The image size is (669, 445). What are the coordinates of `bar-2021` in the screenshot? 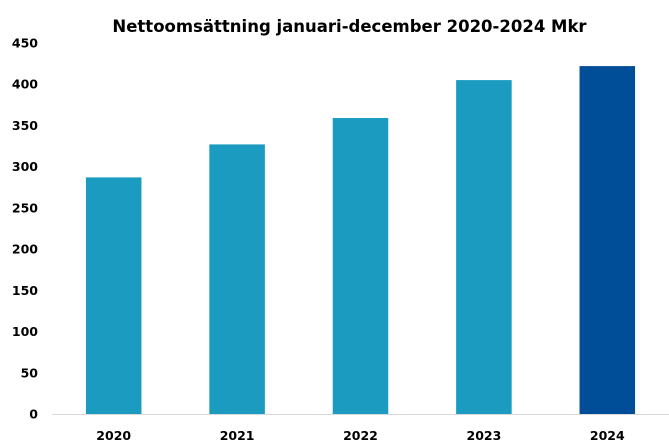 It's located at (237, 279).